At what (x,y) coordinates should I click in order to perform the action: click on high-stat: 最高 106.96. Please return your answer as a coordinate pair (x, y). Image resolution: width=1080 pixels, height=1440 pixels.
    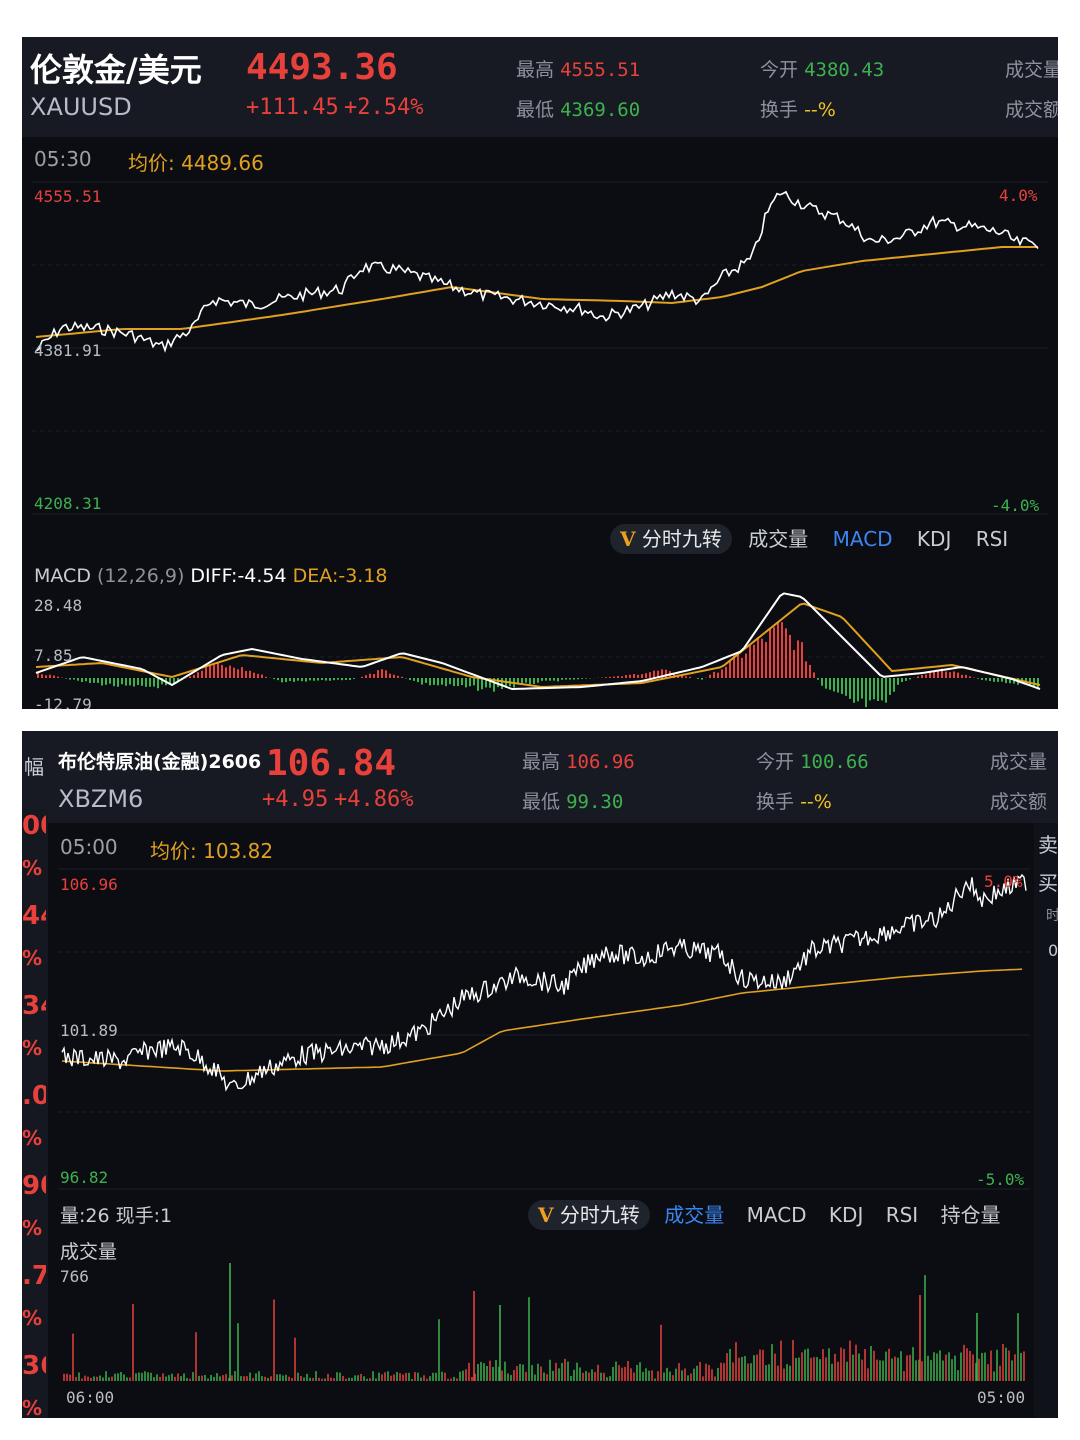
    Looking at the image, I should click on (578, 760).